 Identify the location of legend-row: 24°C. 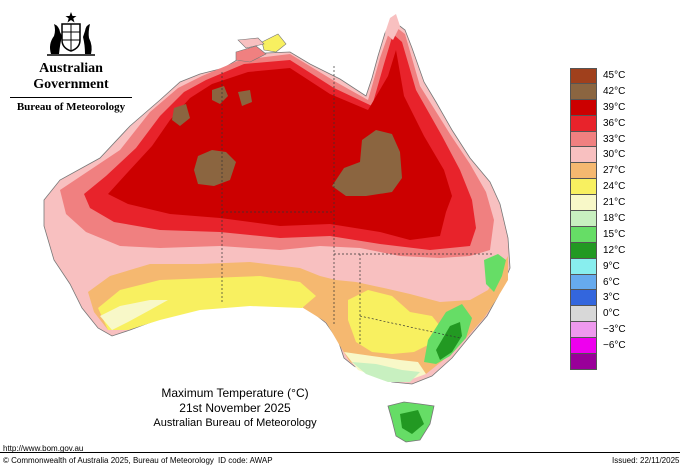
(608, 187).